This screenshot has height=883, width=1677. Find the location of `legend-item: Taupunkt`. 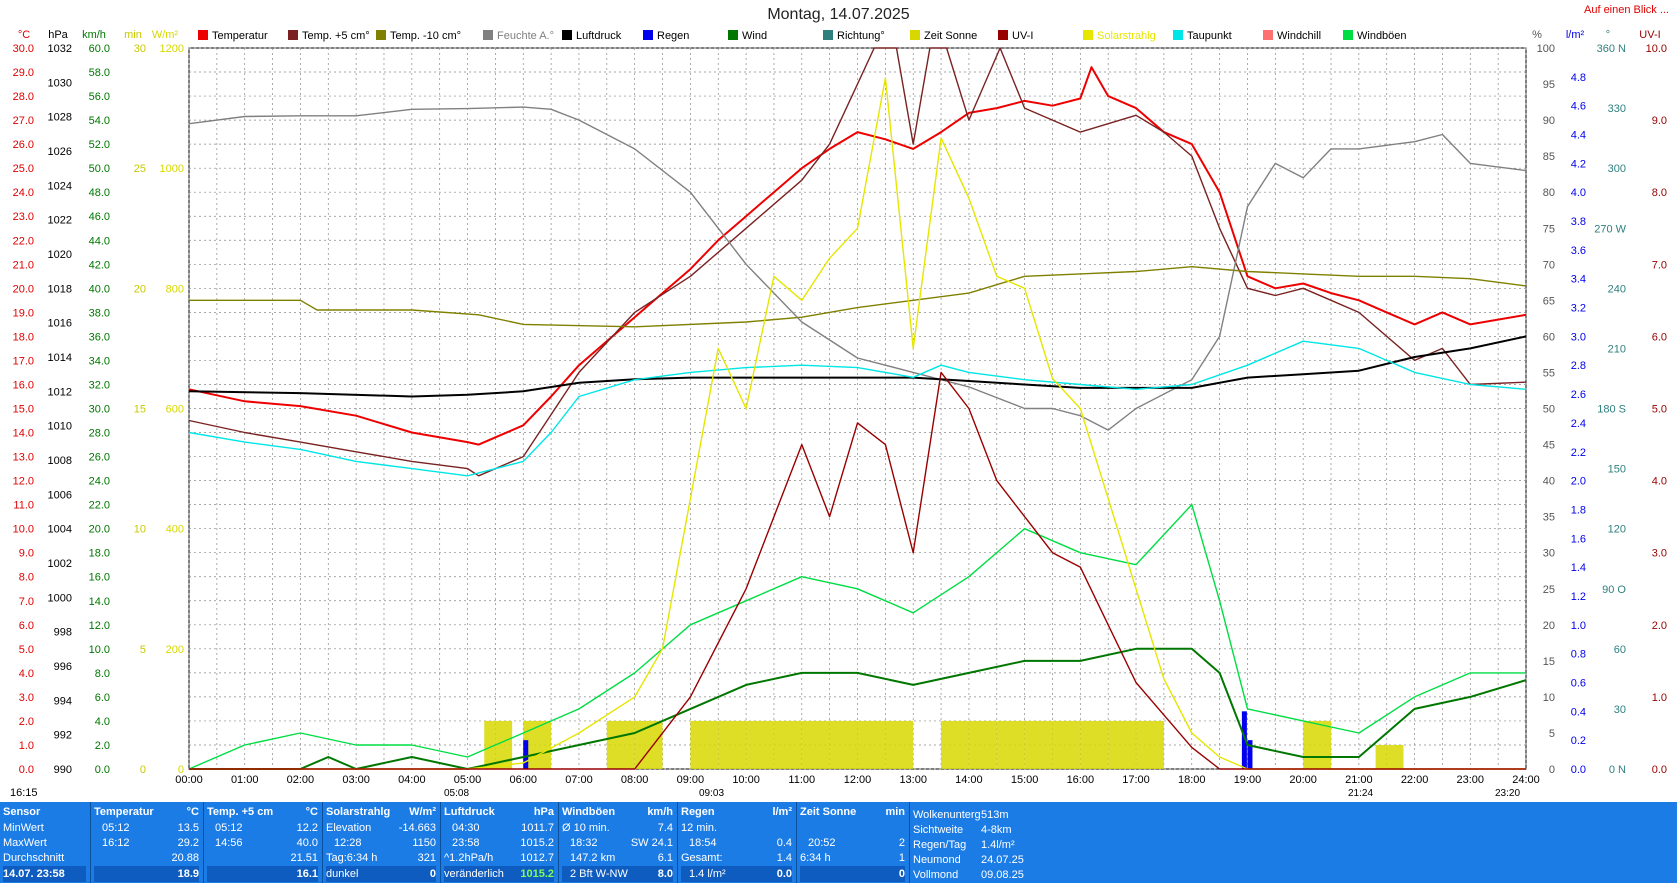

legend-item: Taupunkt is located at coordinates (1202, 36).